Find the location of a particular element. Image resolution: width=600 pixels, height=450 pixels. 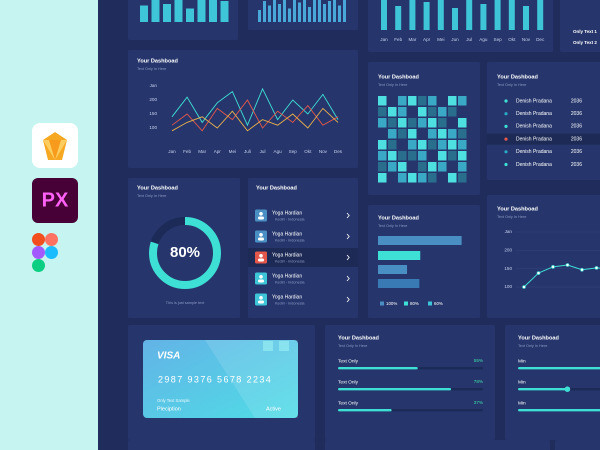

slider-knob is located at coordinates (567, 389).